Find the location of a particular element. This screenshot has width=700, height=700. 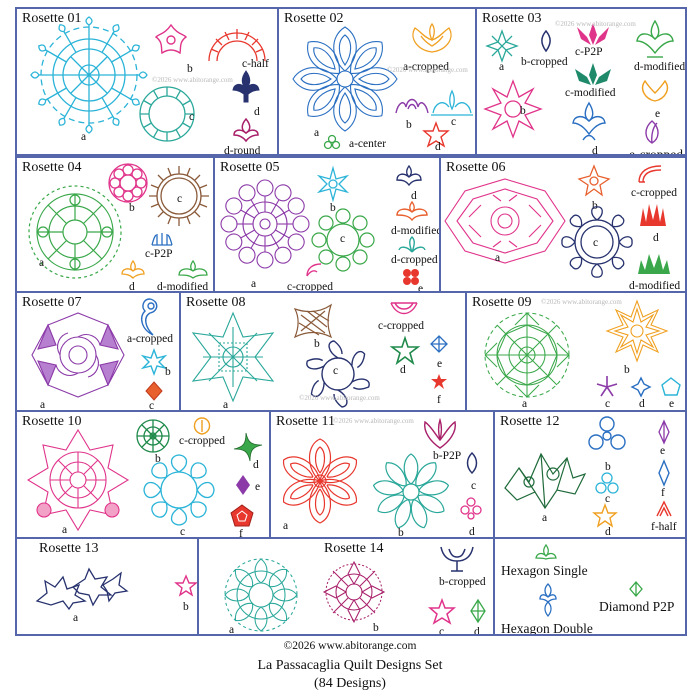

panel-title: Rosette 10 is located at coordinates (52, 421).